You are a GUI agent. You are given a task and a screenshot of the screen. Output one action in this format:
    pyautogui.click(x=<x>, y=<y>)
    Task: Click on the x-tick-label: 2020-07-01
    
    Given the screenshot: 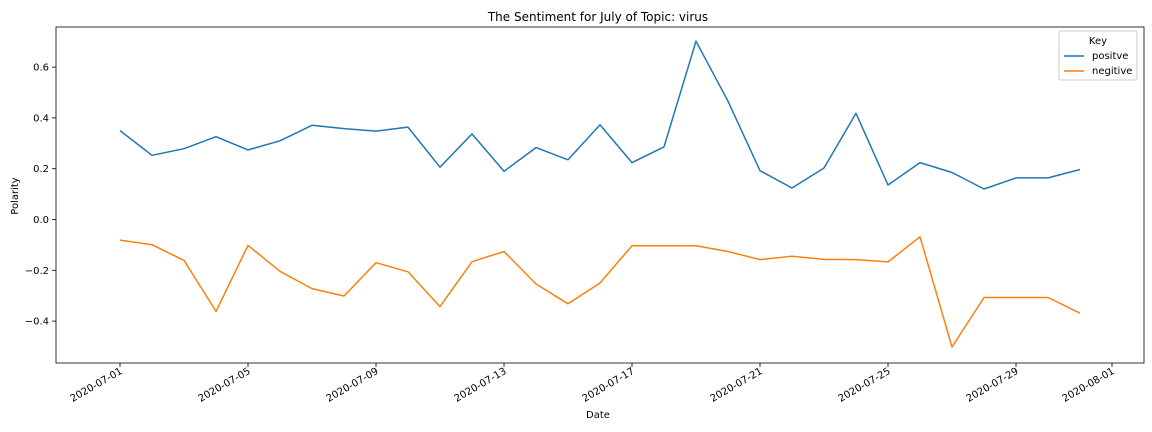 What is the action you would take?
    pyautogui.click(x=97, y=385)
    